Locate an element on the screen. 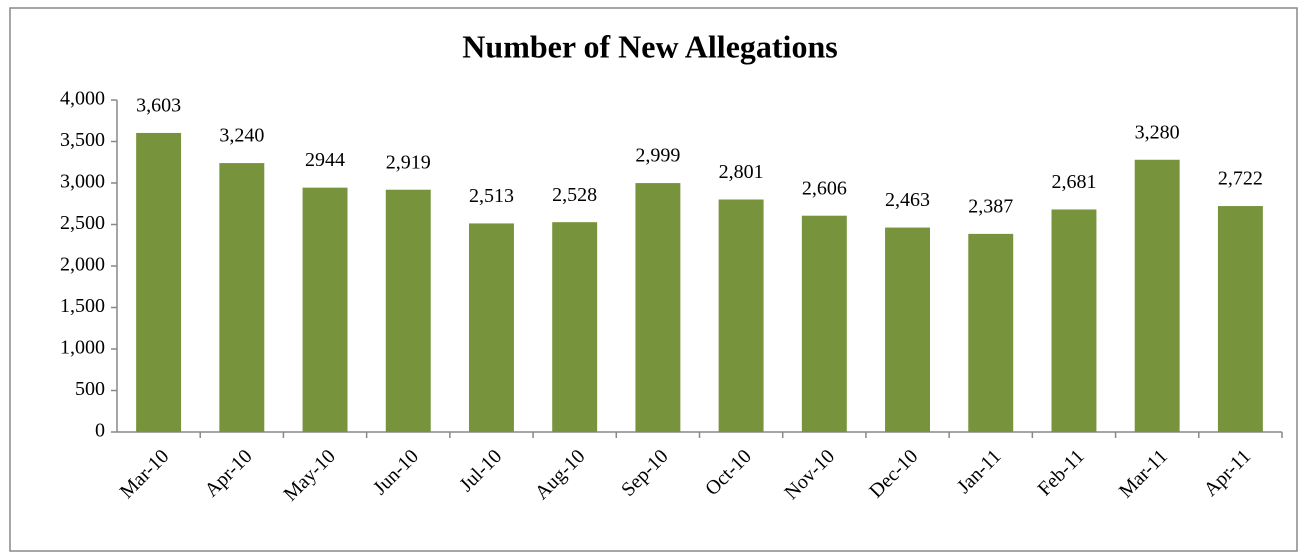 This screenshot has width=1307, height=560. data-label: 3,240 is located at coordinates (241, 136).